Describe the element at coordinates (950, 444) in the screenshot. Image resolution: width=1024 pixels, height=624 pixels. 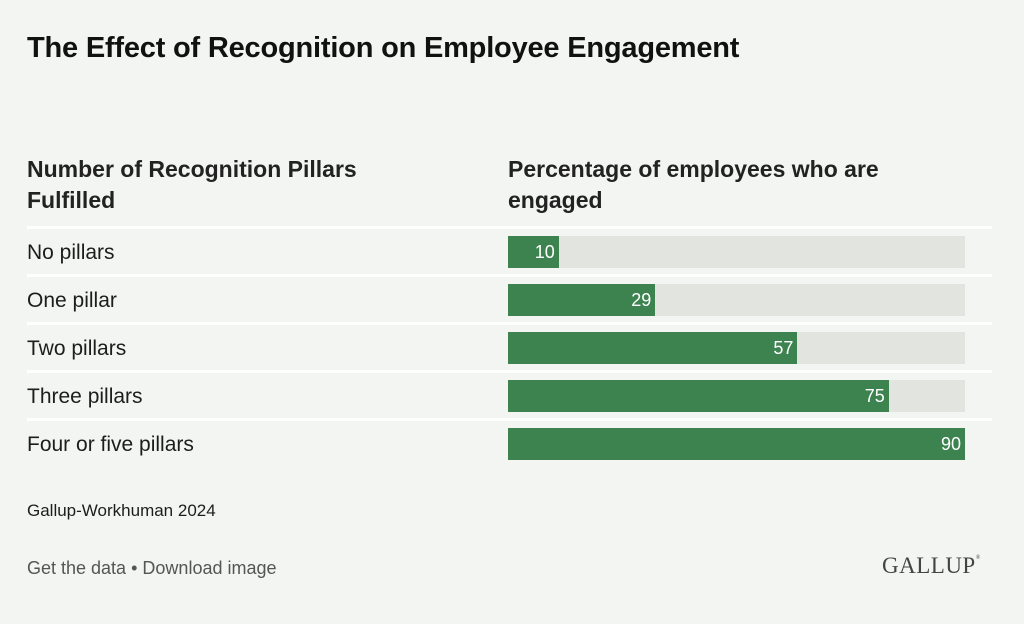
I see `bar-value-label: 90` at that location.